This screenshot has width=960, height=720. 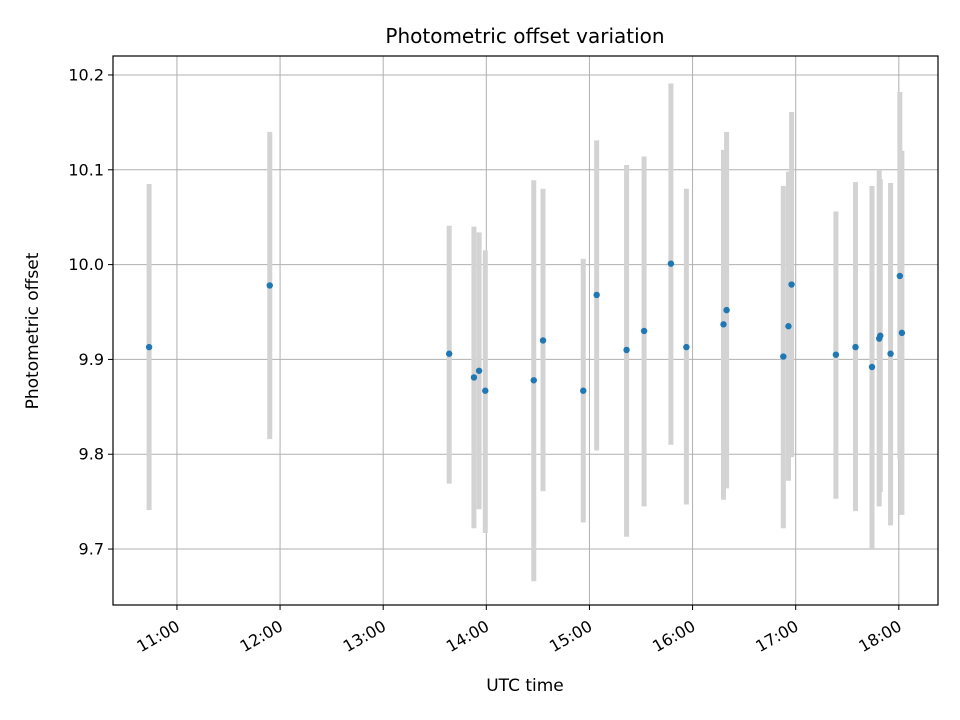 I want to click on y-tick-label: 10.2, so click(x=86, y=74).